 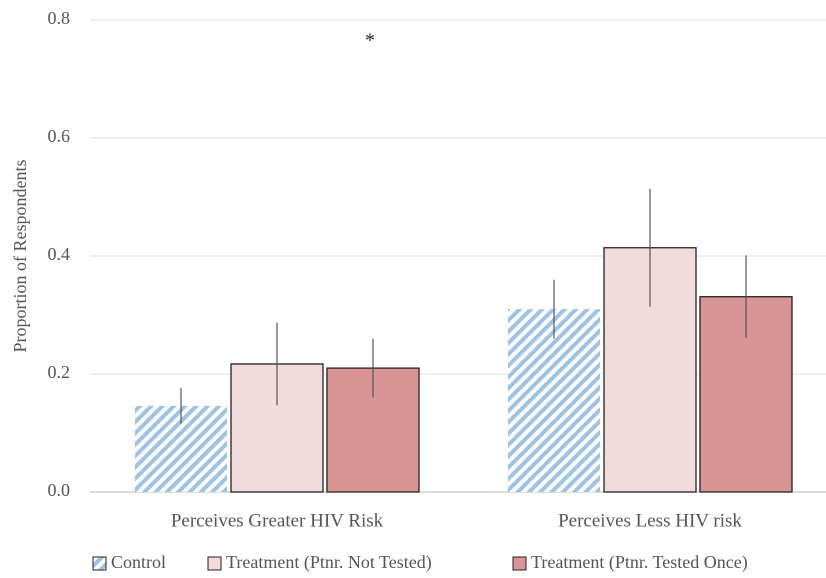 I want to click on legend-label: Treatment (Ptnr. Not Tested), so click(x=329, y=562).